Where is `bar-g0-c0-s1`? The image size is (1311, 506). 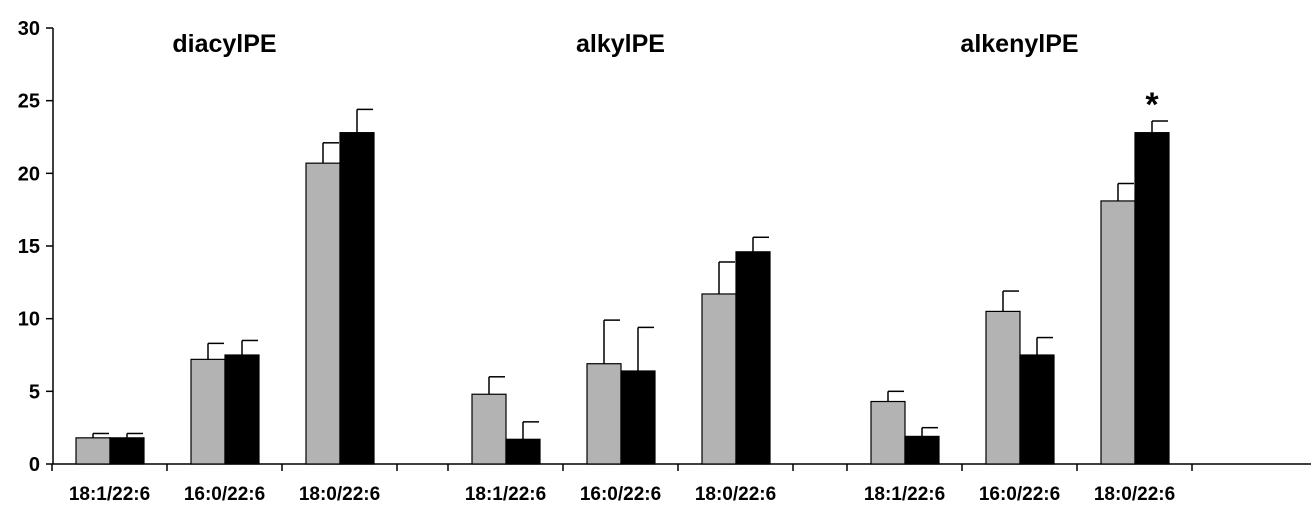 bar-g0-c0-s1 is located at coordinates (127, 451).